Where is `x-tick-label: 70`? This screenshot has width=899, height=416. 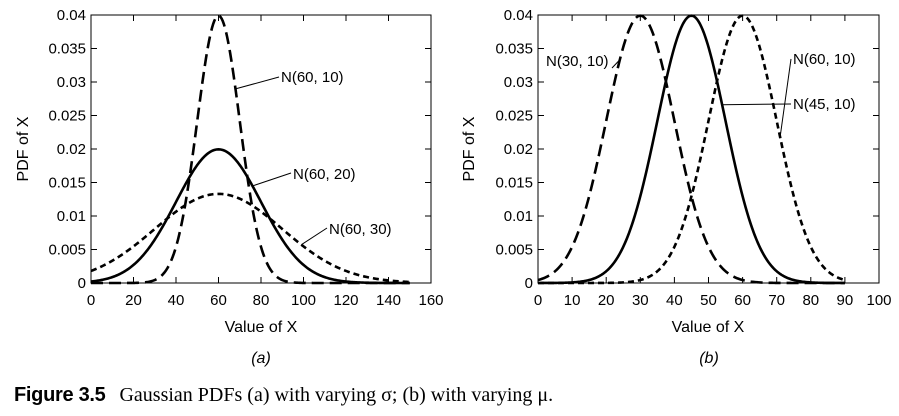
x-tick-label: 70 is located at coordinates (776, 300).